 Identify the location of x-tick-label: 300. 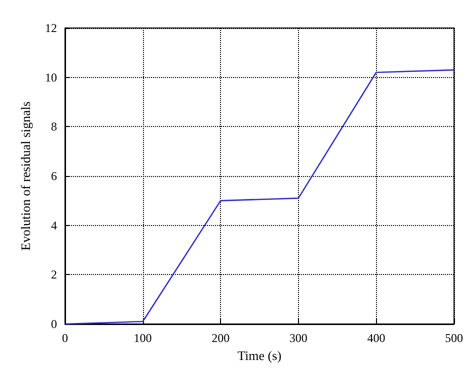
(298, 338).